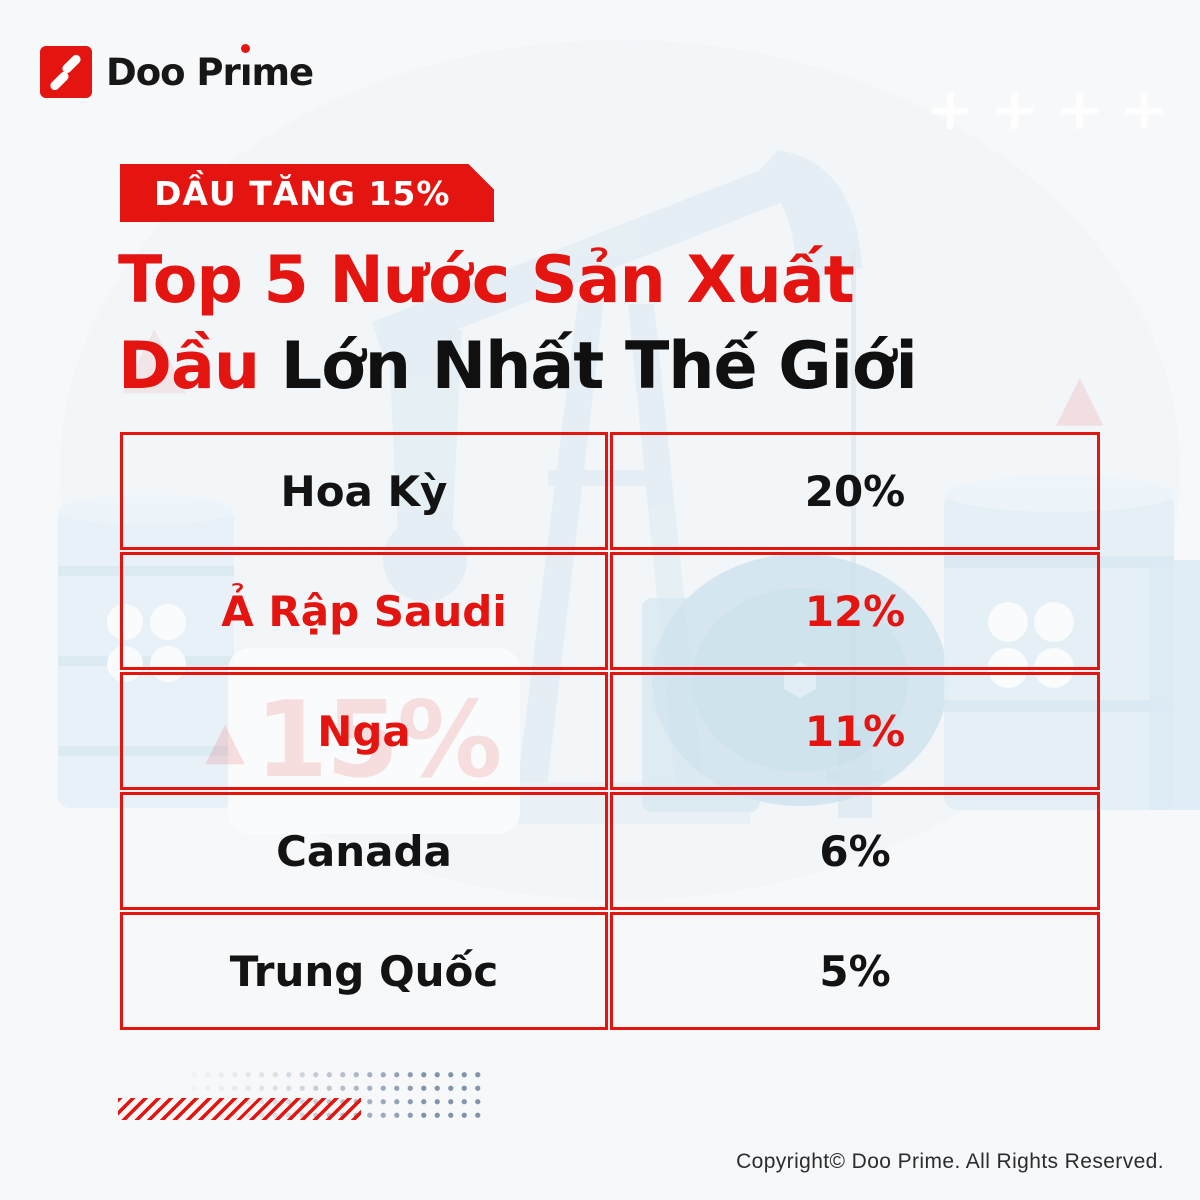 Image resolution: width=1200 pixels, height=1200 pixels. Describe the element at coordinates (588, 367) in the screenshot. I see `title-line-2-rest: Lớn Nhất Thế Giới` at that location.